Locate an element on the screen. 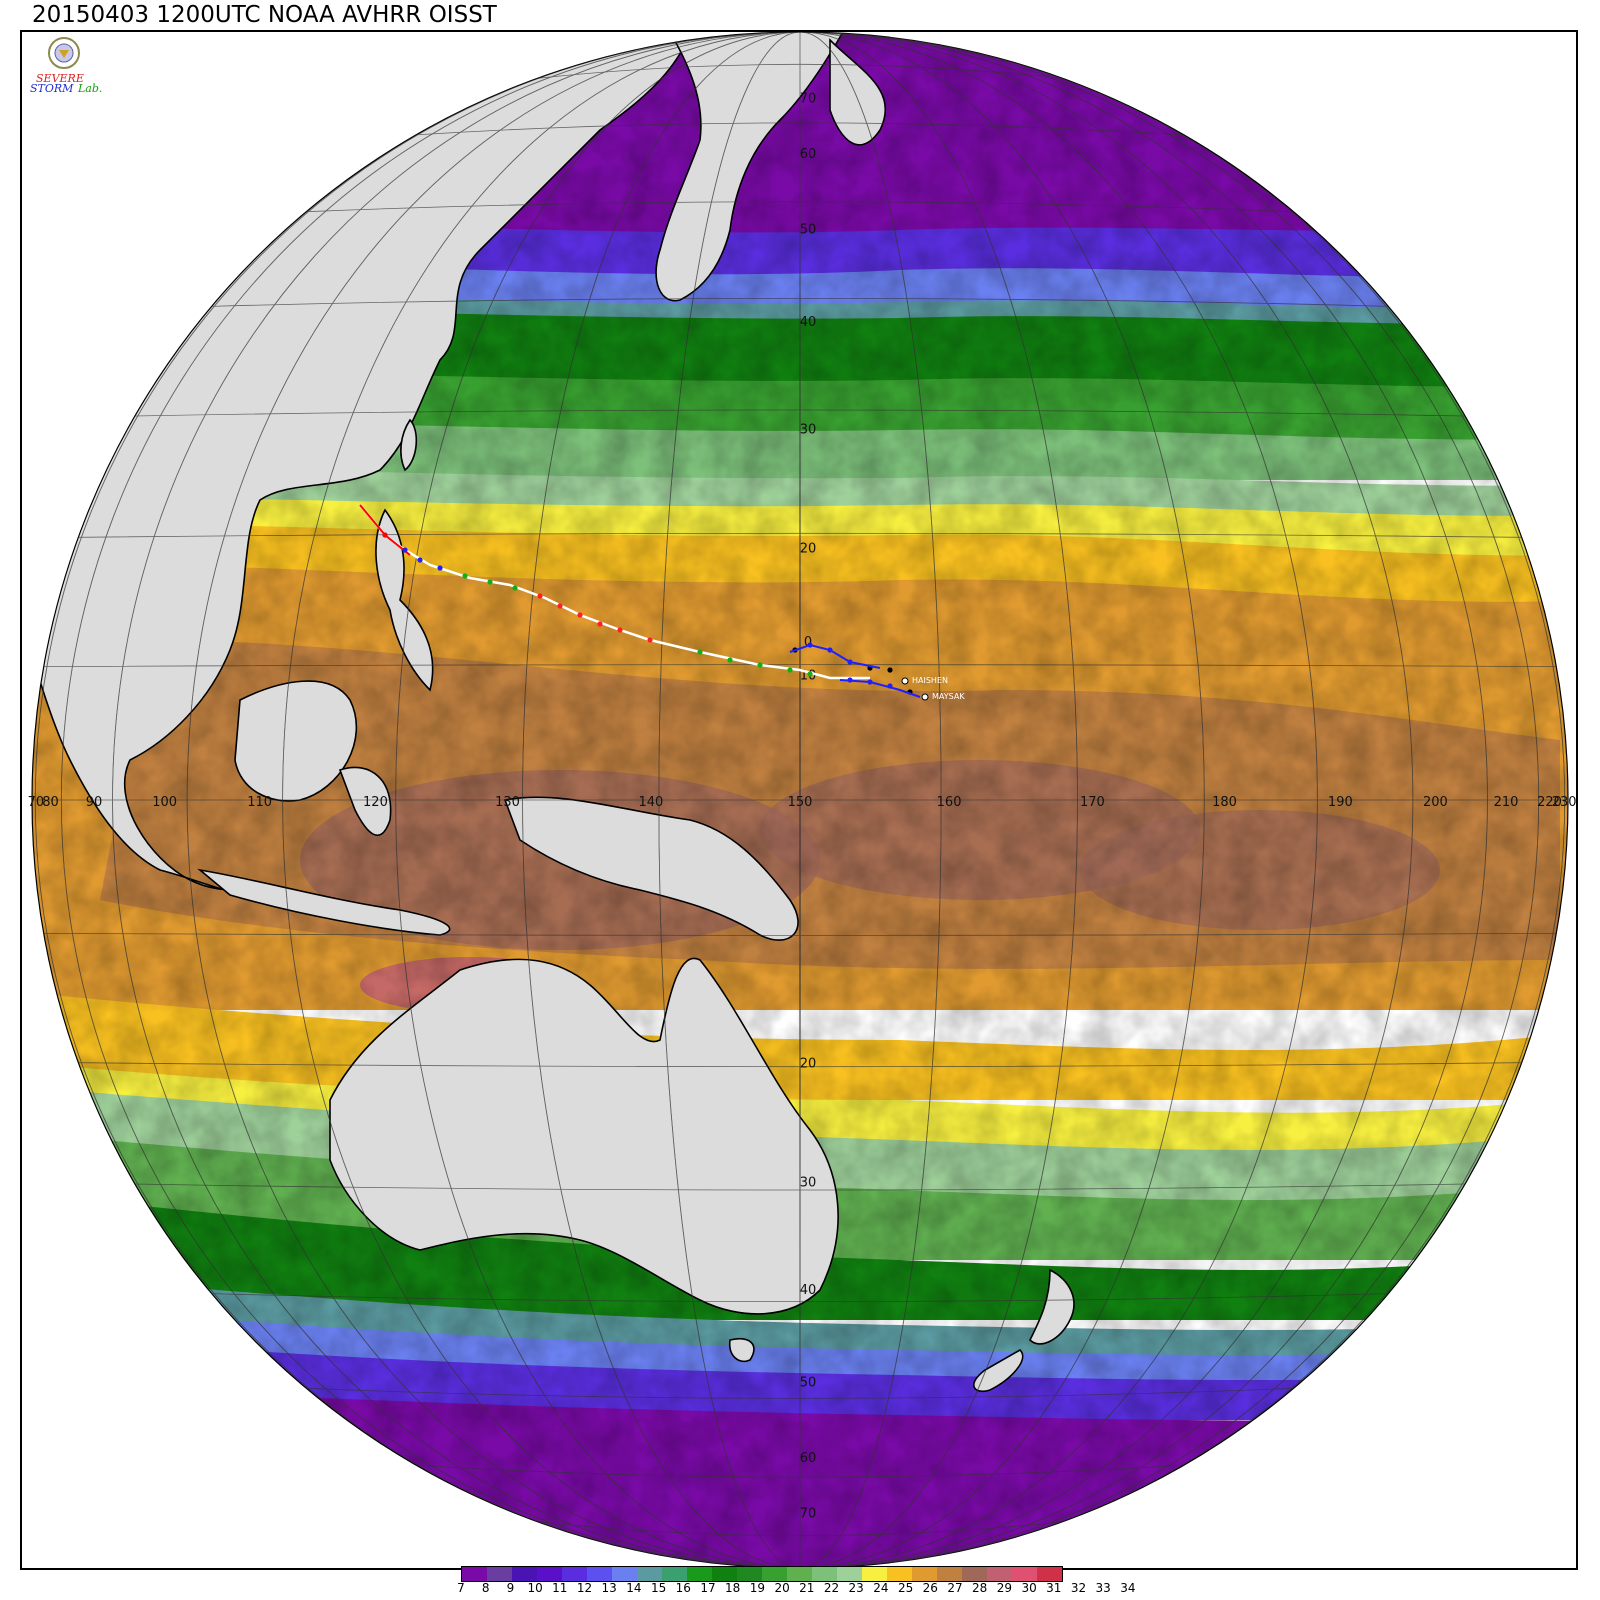 This screenshot has width=1600, height=1600. latitude-label: 70 is located at coordinates (808, 1513).